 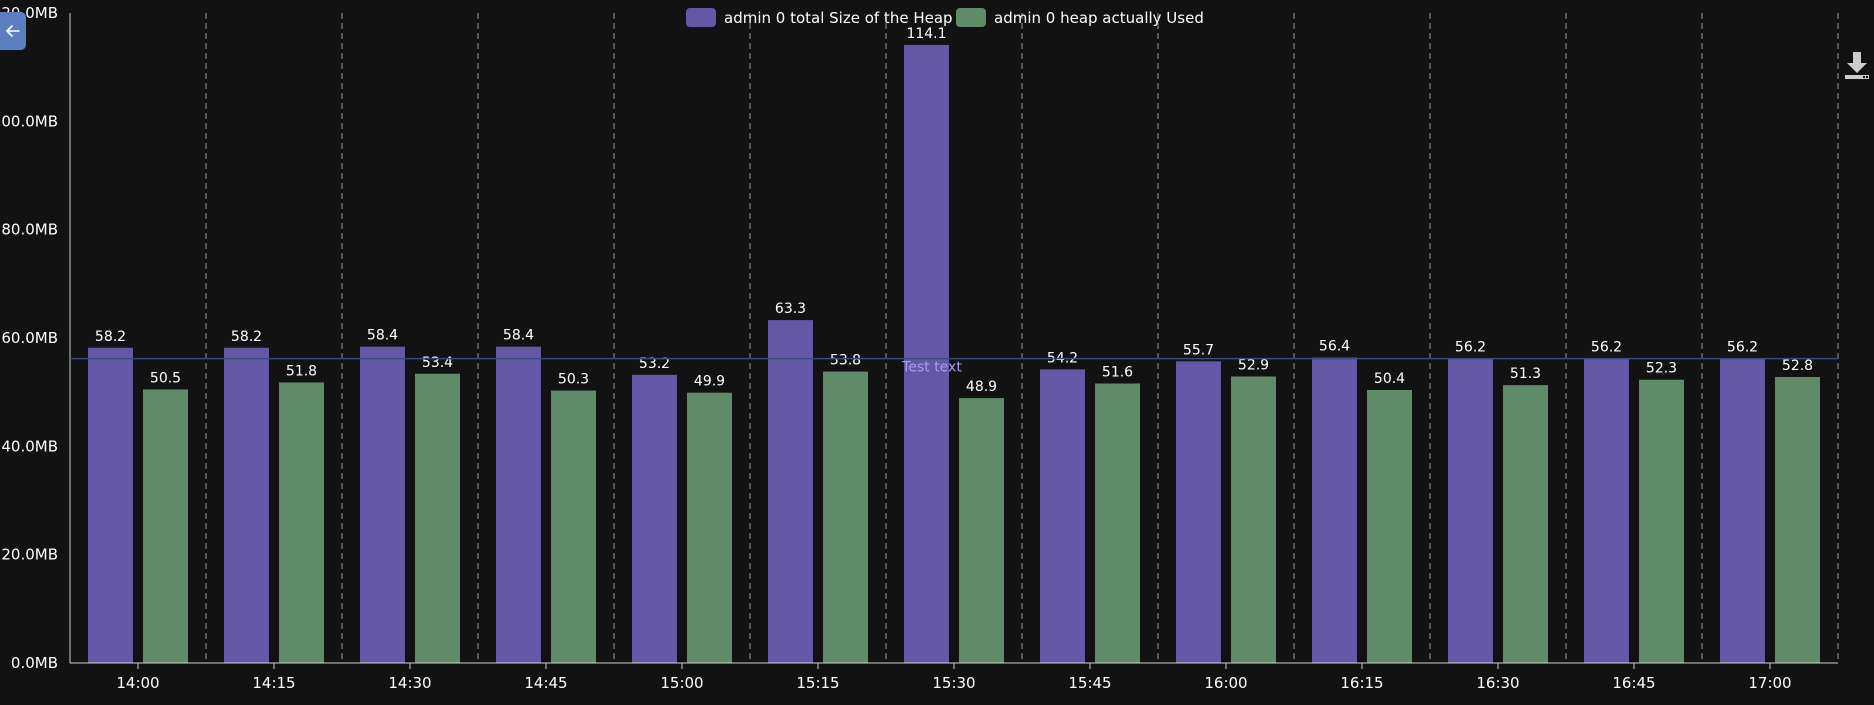 I want to click on x-tick-label: 14:45, so click(x=545, y=683).